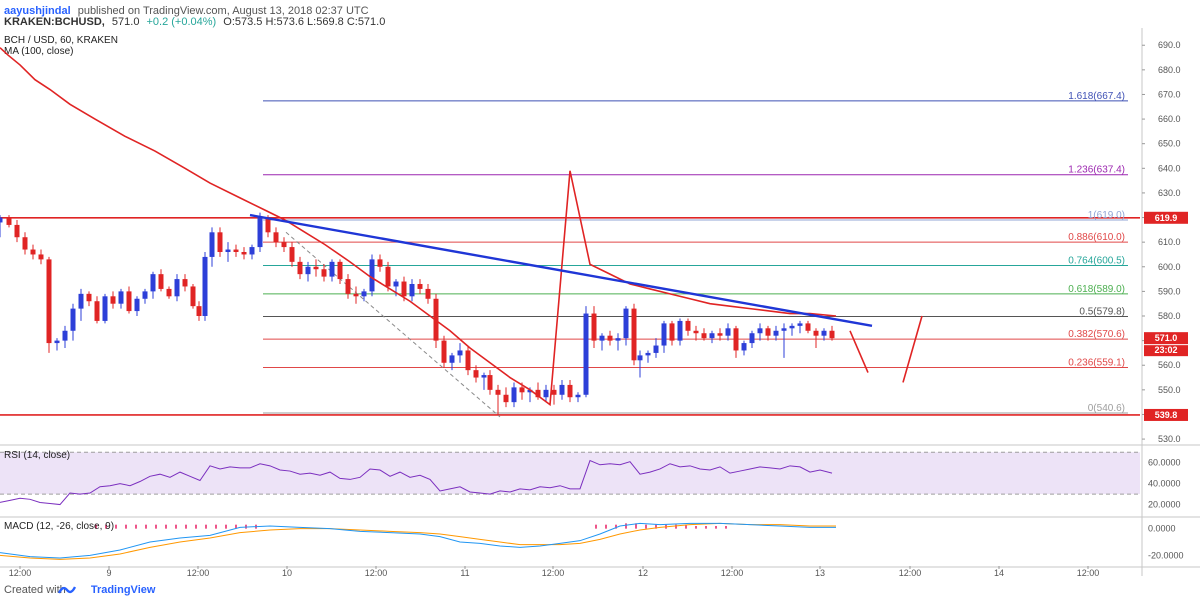 Image resolution: width=1200 pixels, height=600 pixels. What do you see at coordinates (1096, 289) in the screenshot?
I see `fib-level-label: 0.618(589.0)` at bounding box center [1096, 289].